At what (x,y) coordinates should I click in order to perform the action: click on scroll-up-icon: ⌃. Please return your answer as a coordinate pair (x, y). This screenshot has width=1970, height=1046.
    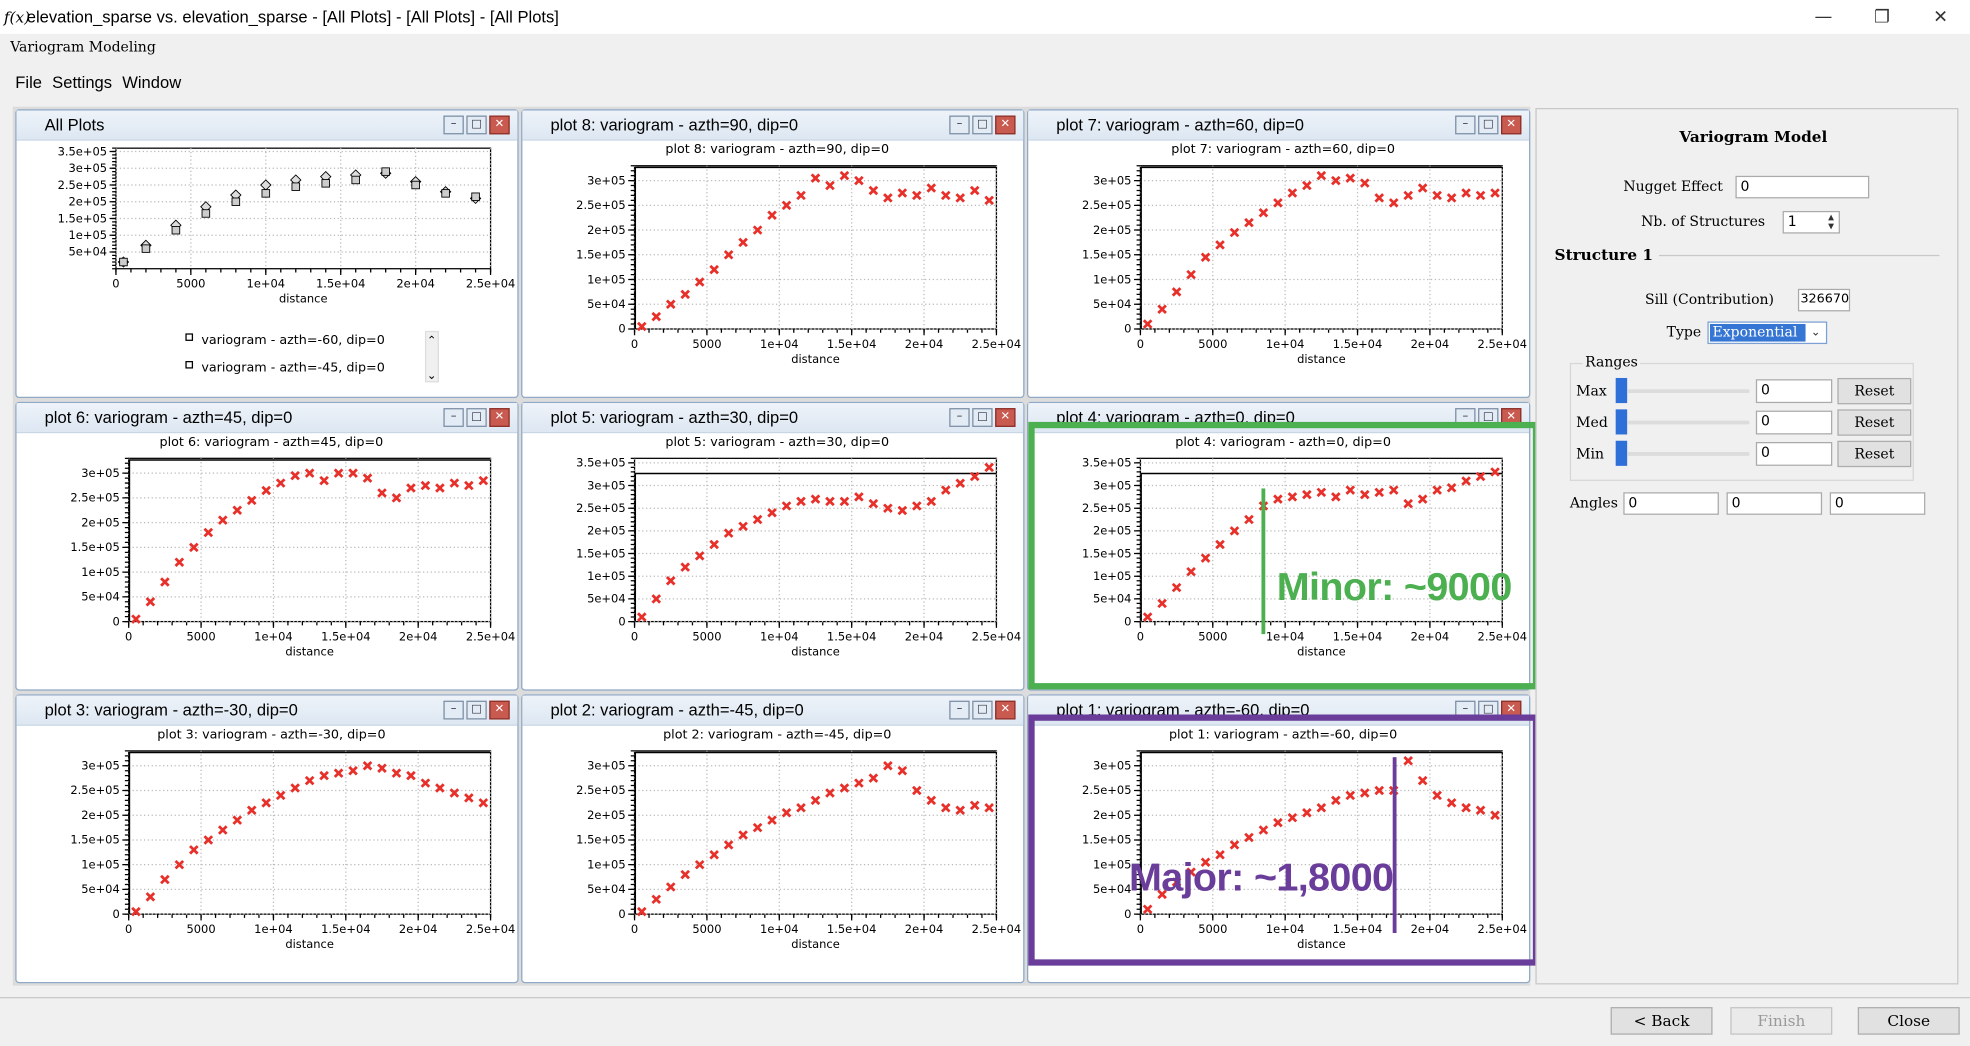
    Looking at the image, I should click on (432, 340).